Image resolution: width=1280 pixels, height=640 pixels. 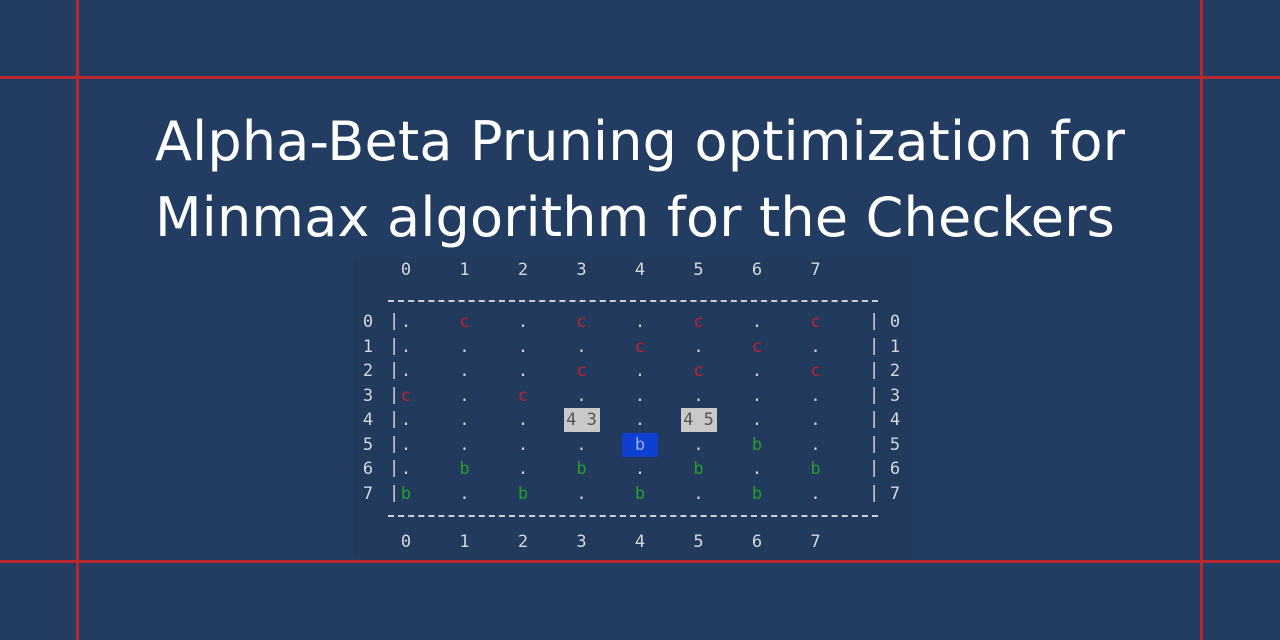 I want to click on move-target-cell: 4 3, so click(x=581, y=420).